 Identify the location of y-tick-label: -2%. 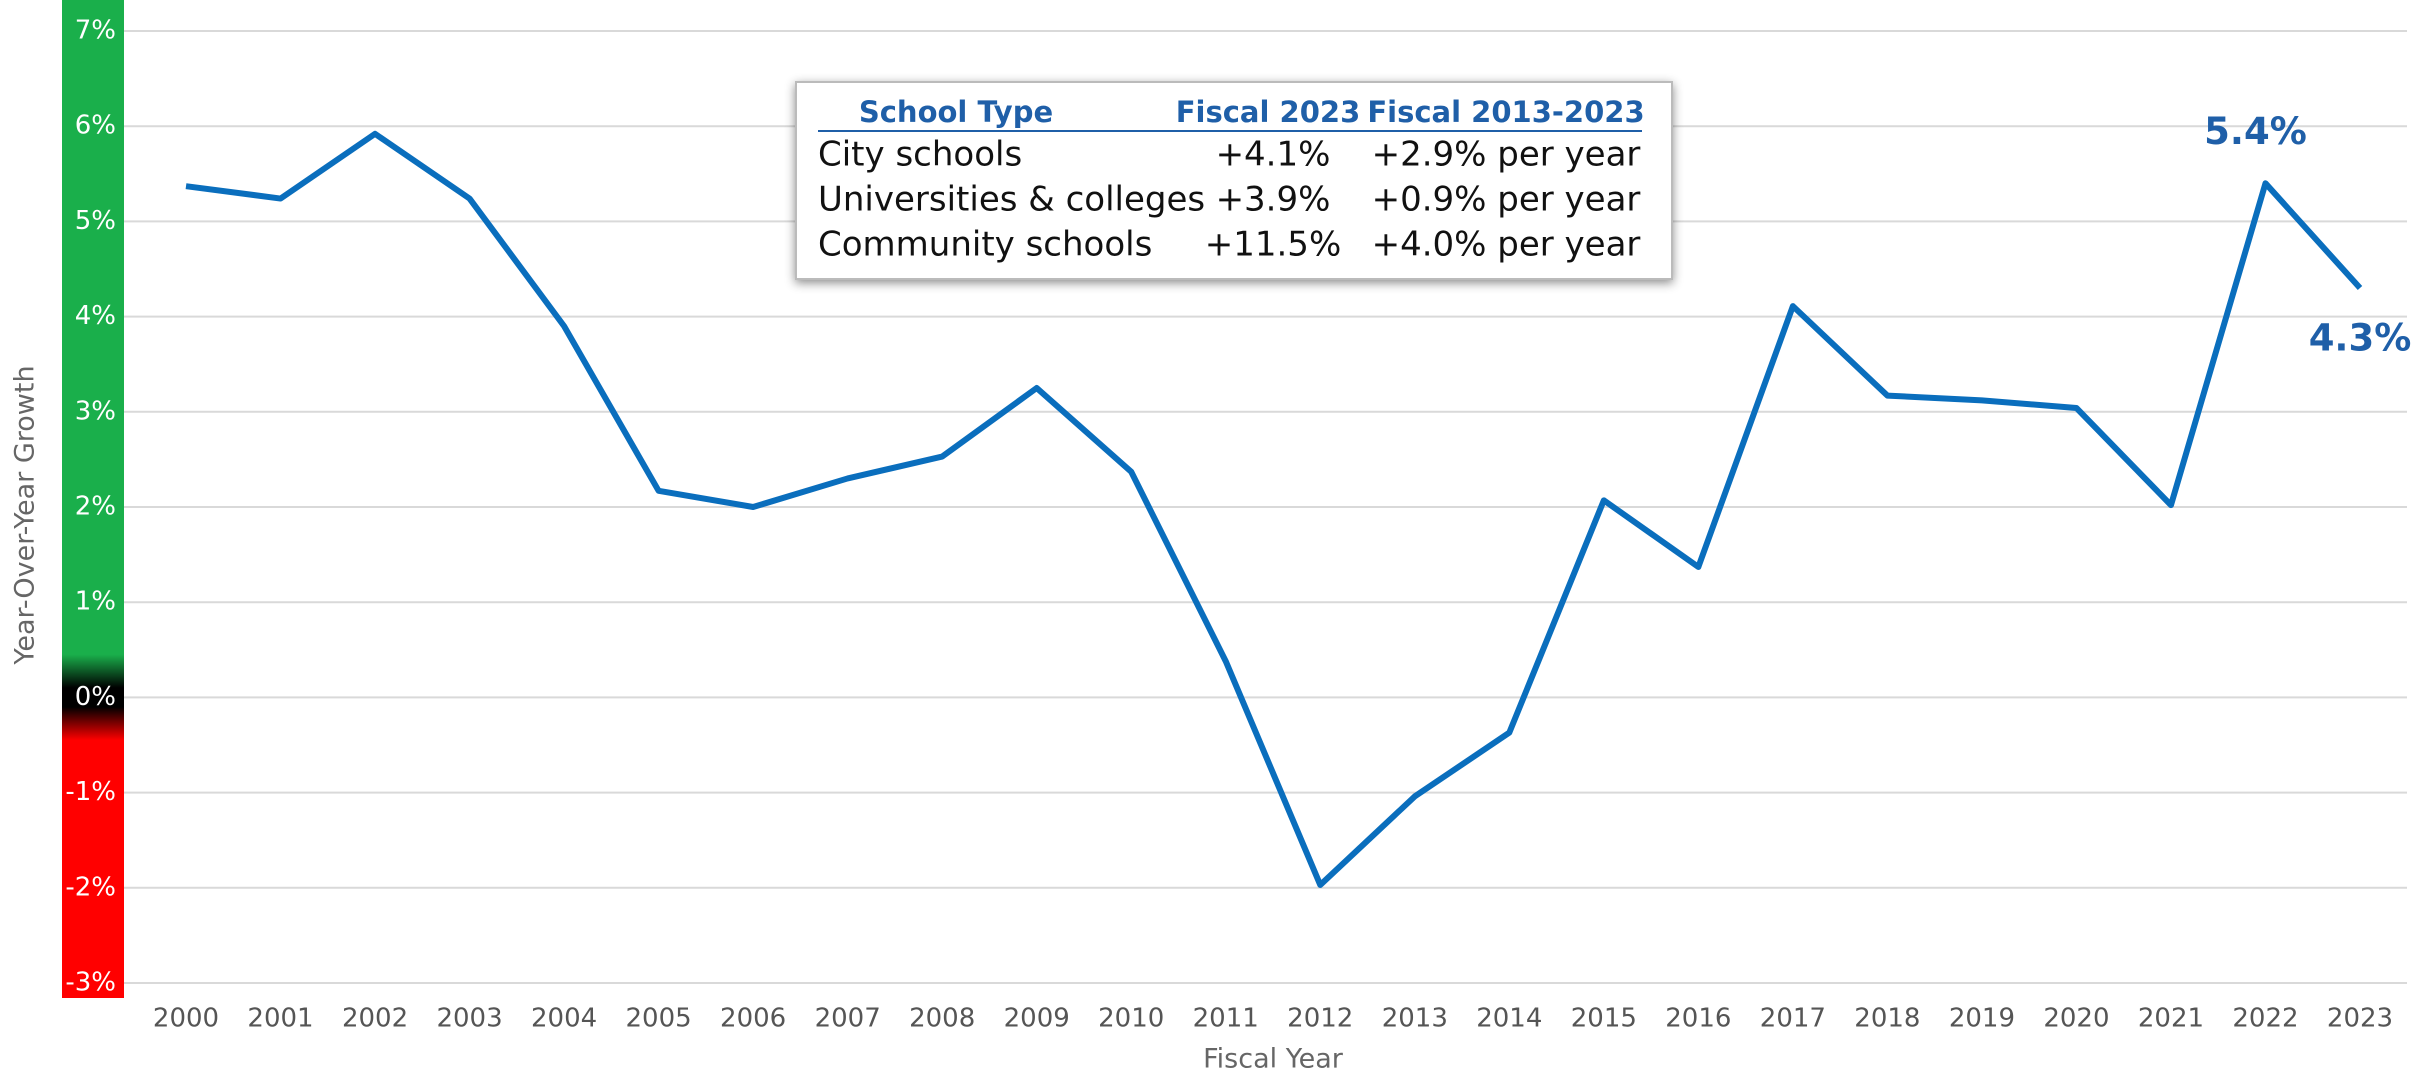
(90, 887).